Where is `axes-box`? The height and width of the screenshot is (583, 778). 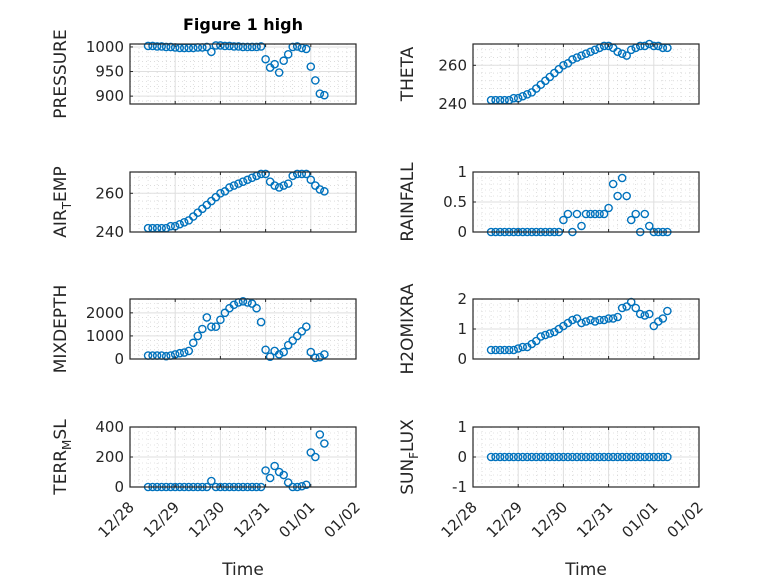
axes-box is located at coordinates (243, 202).